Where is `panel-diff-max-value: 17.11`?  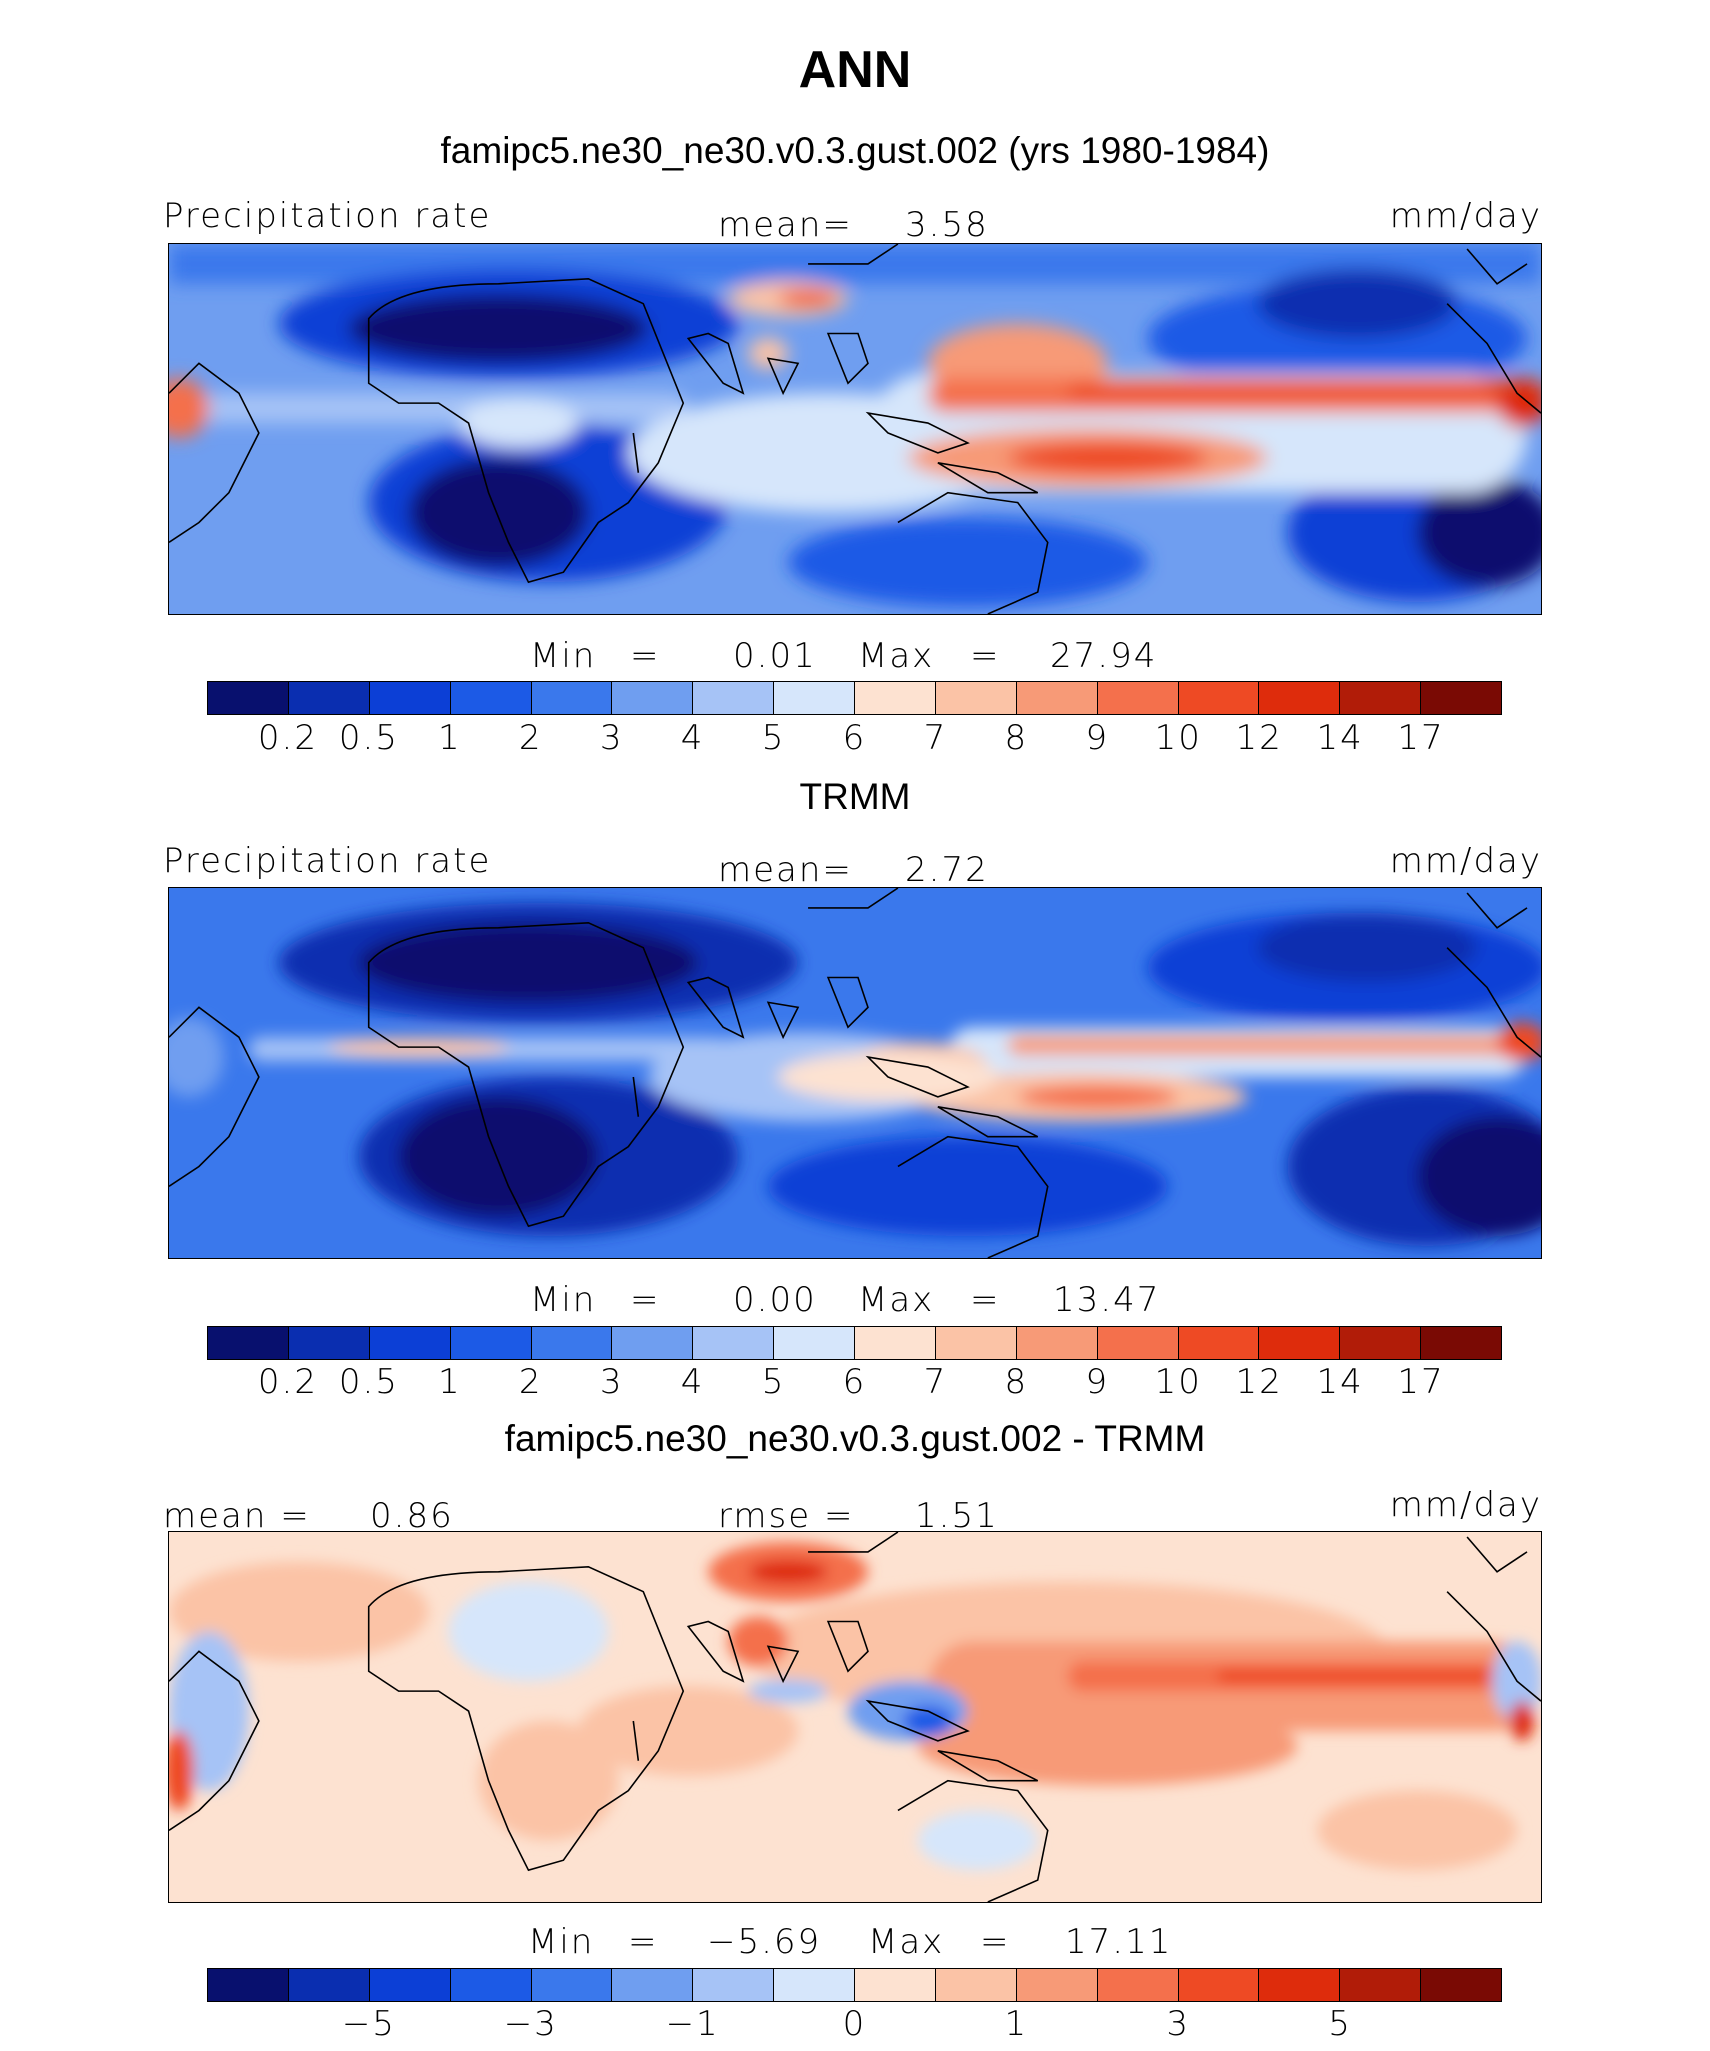
panel-diff-max-value: 17.11 is located at coordinates (1119, 1942).